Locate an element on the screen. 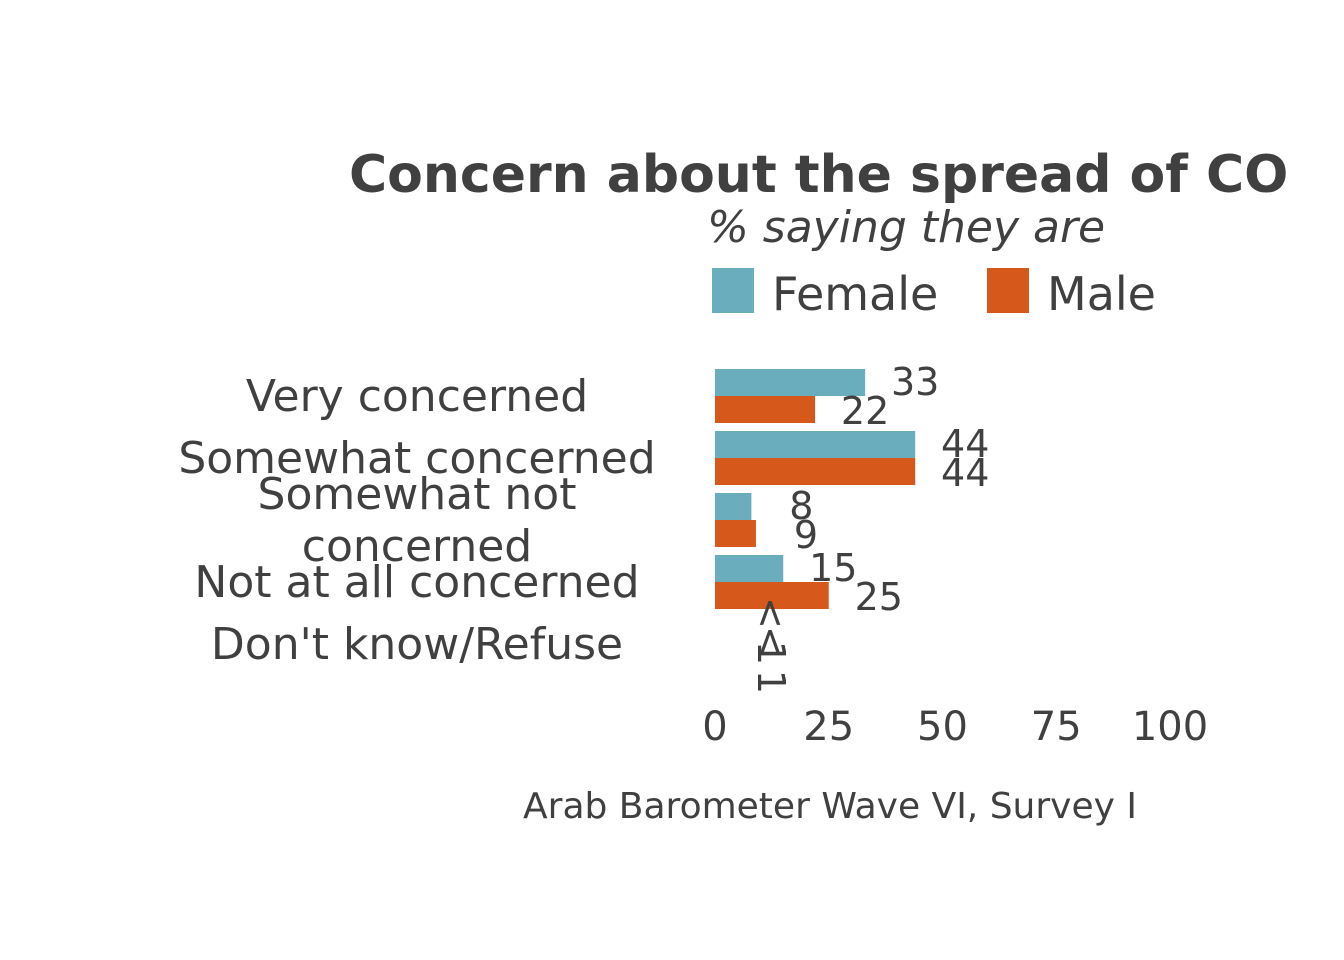 The height and width of the screenshot is (960, 1344). legend-swatch-male is located at coordinates (1008, 290).